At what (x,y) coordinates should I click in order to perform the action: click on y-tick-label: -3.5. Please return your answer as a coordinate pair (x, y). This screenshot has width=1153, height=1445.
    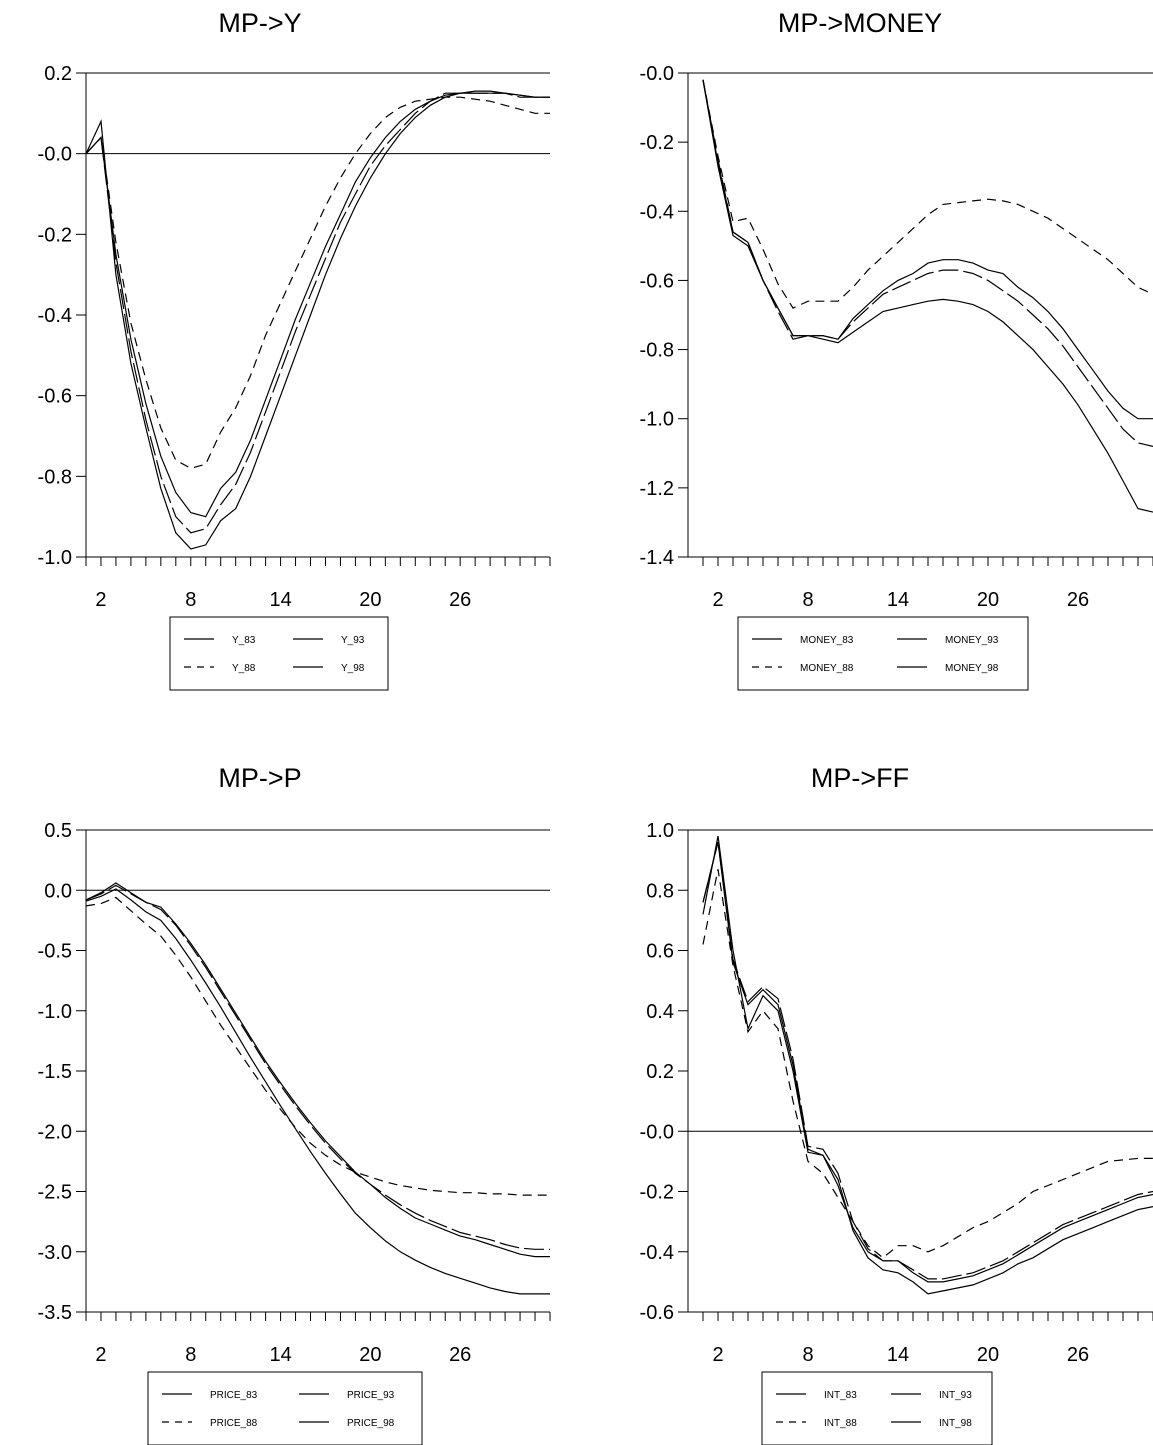
    Looking at the image, I should click on (55, 1313).